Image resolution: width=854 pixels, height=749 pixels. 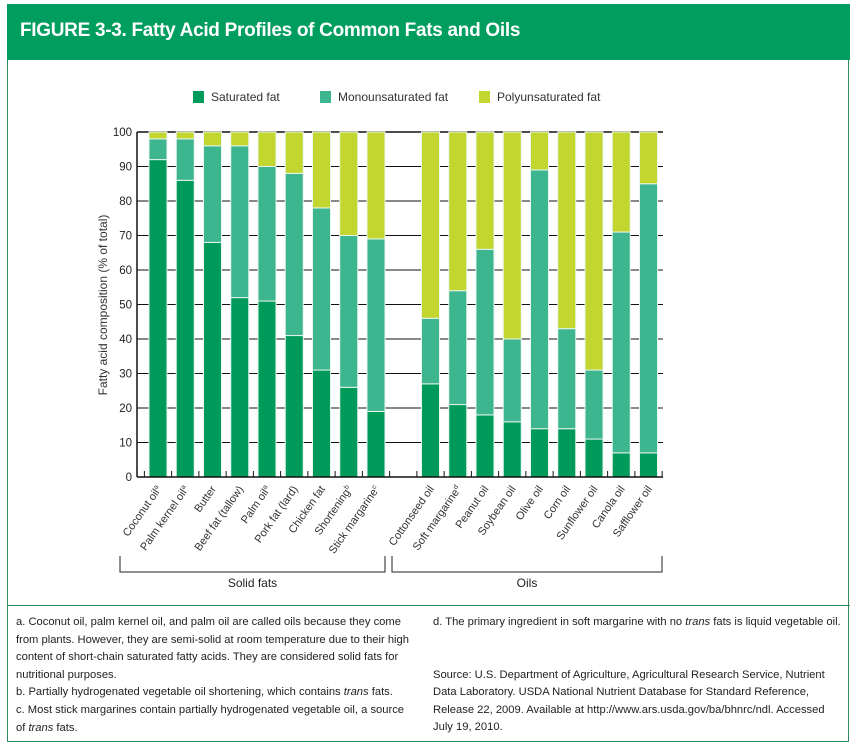 I want to click on category-label: Olive oil, so click(x=530, y=503).